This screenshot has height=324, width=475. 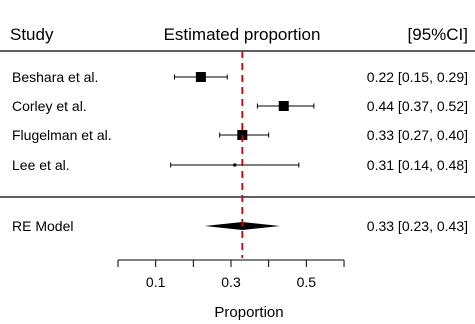 I want to click on ci-text: 0.22 [0.15, 0.29], so click(x=417, y=77).